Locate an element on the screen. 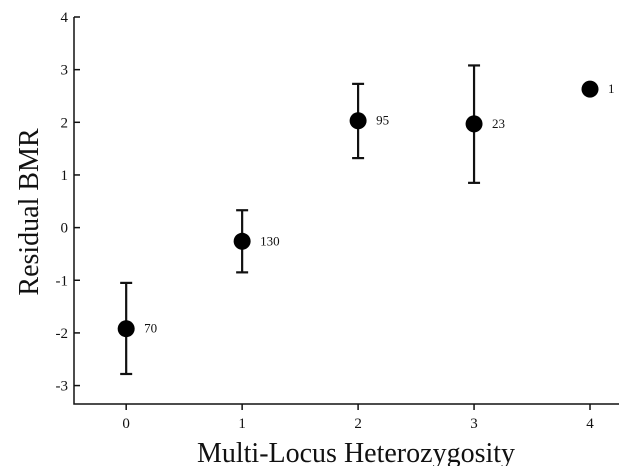  y-tick-label: -2 is located at coordinates (62, 334).